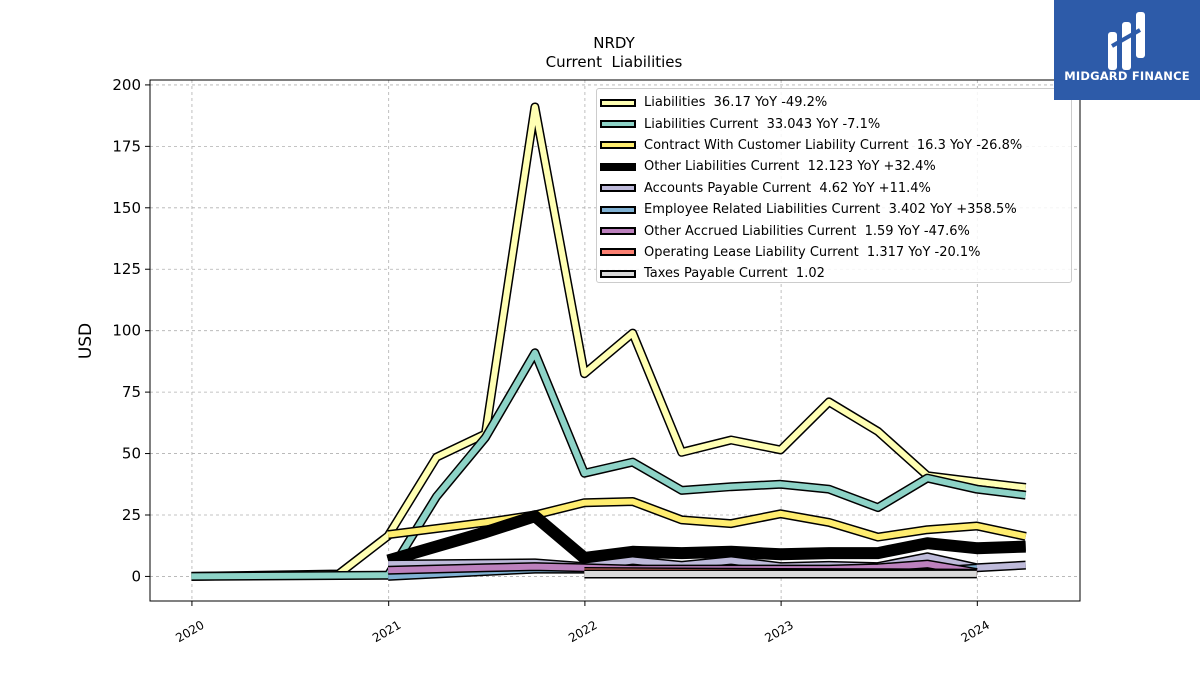 This screenshot has width=1200, height=675. Describe the element at coordinates (131, 392) in the screenshot. I see `y-tick-label: 75` at that location.